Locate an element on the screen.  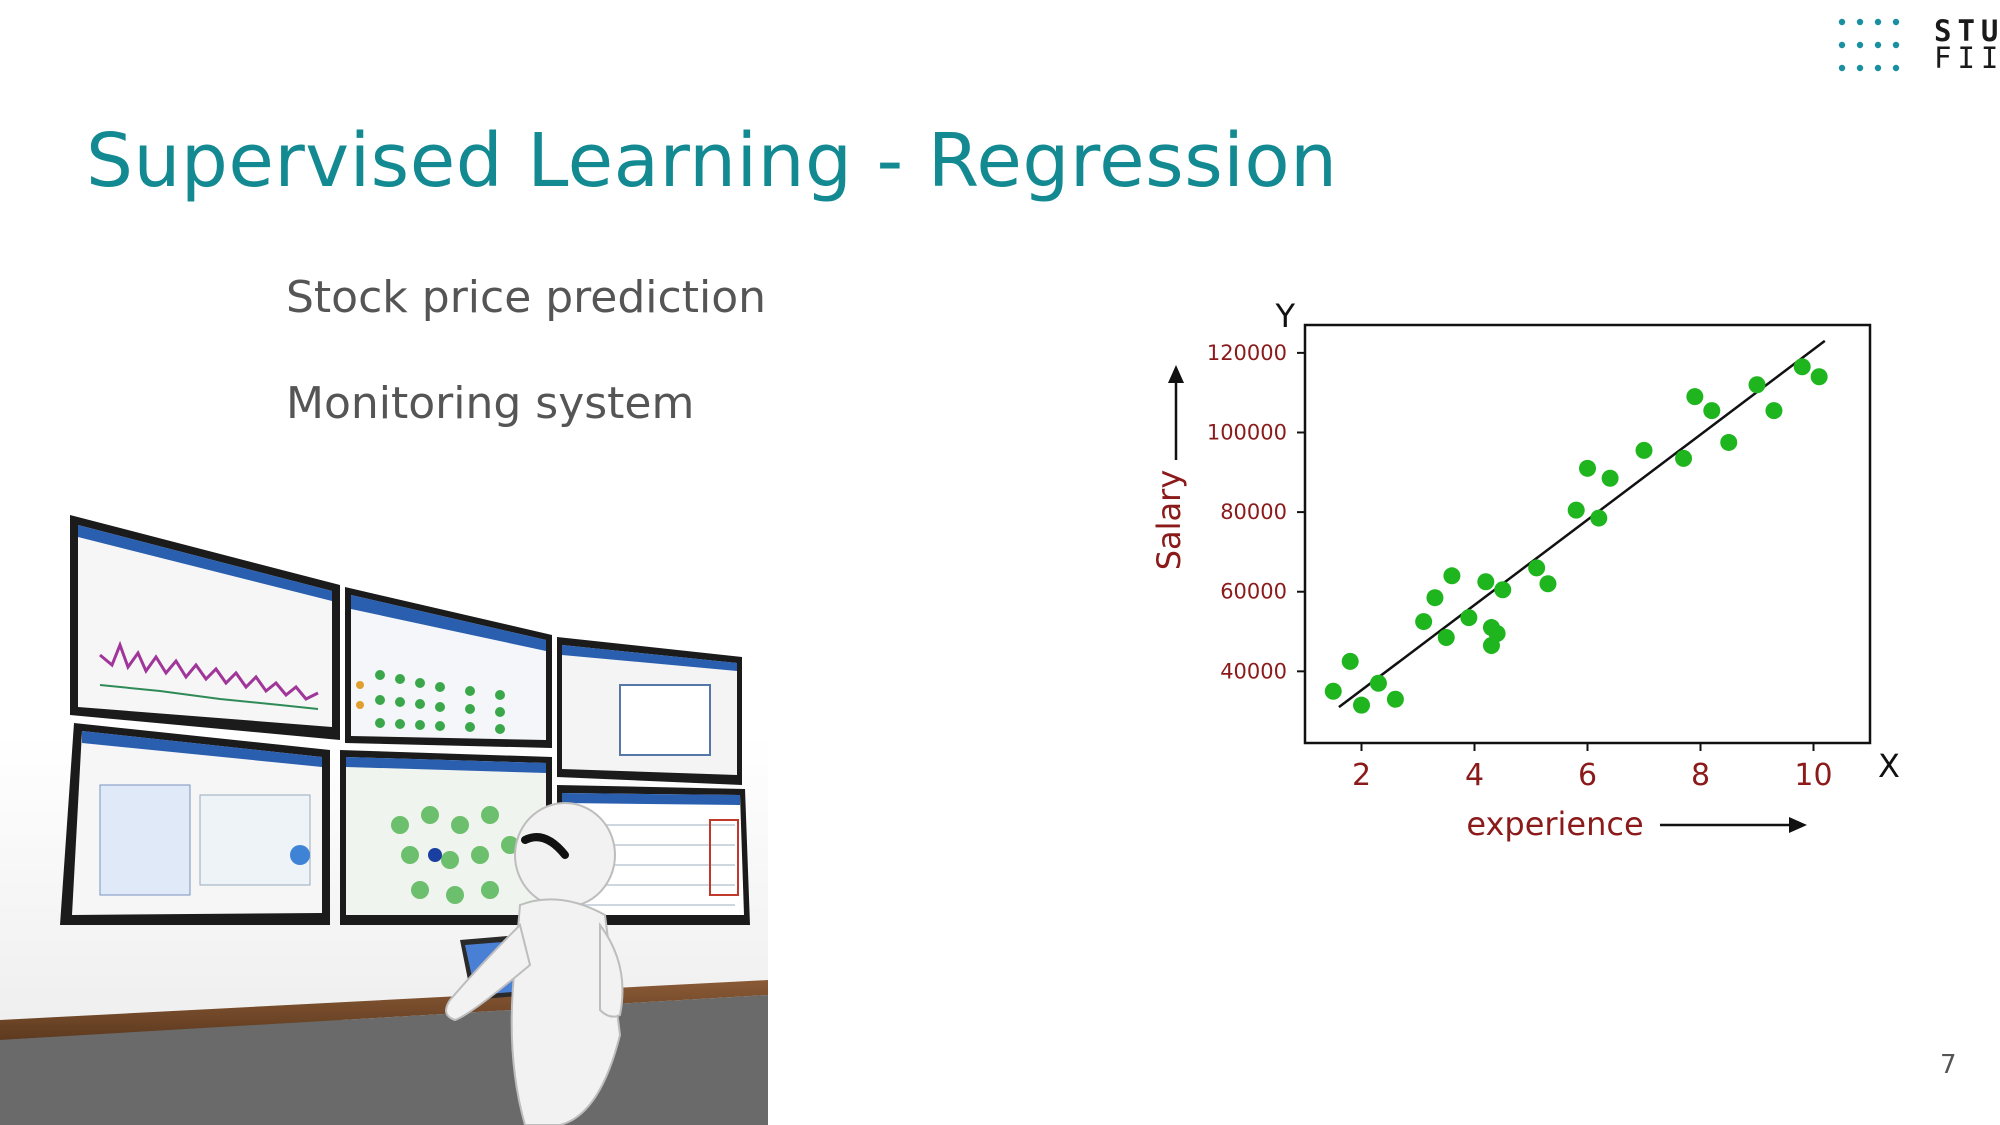
x-tick-label: 4 is located at coordinates (1474, 775).